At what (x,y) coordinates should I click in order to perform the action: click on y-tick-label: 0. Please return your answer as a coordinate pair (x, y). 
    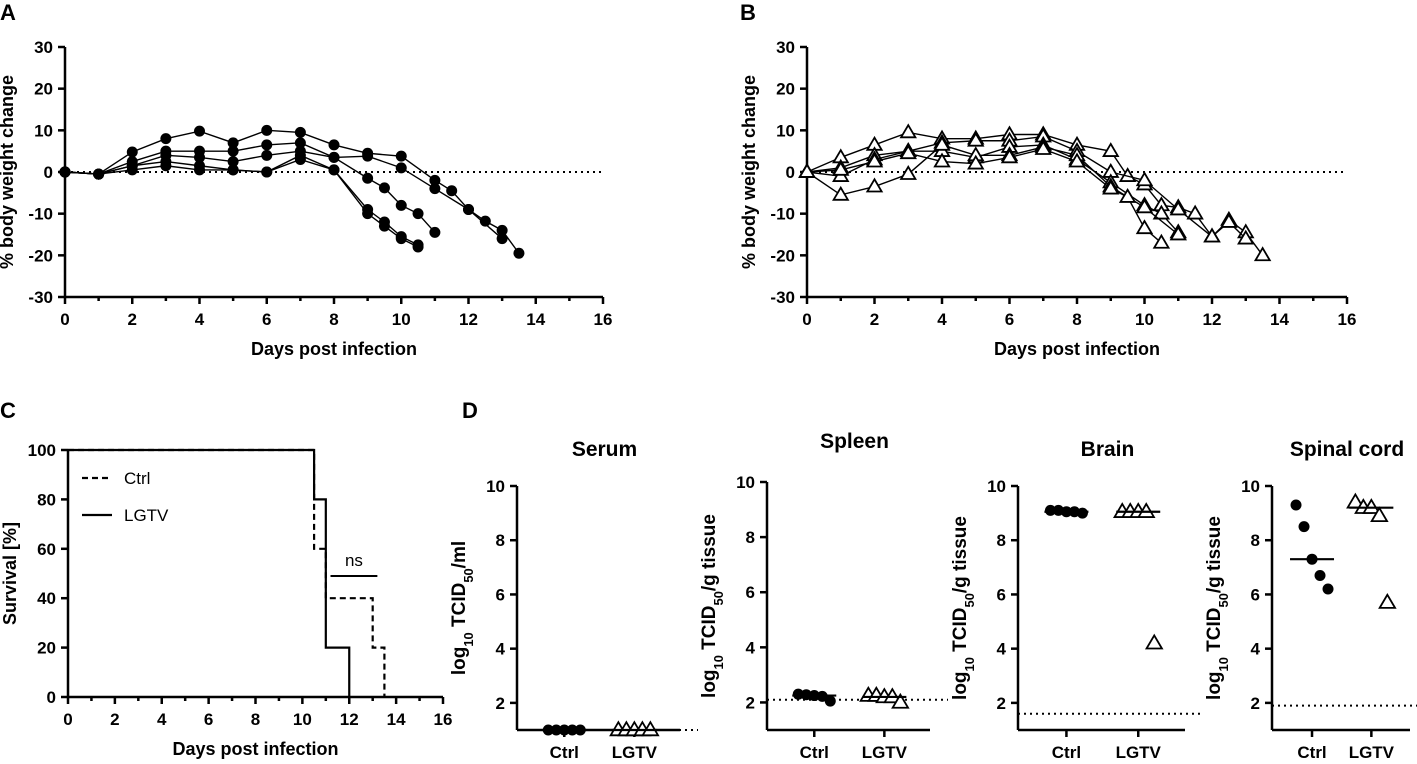
    Looking at the image, I should click on (48, 172).